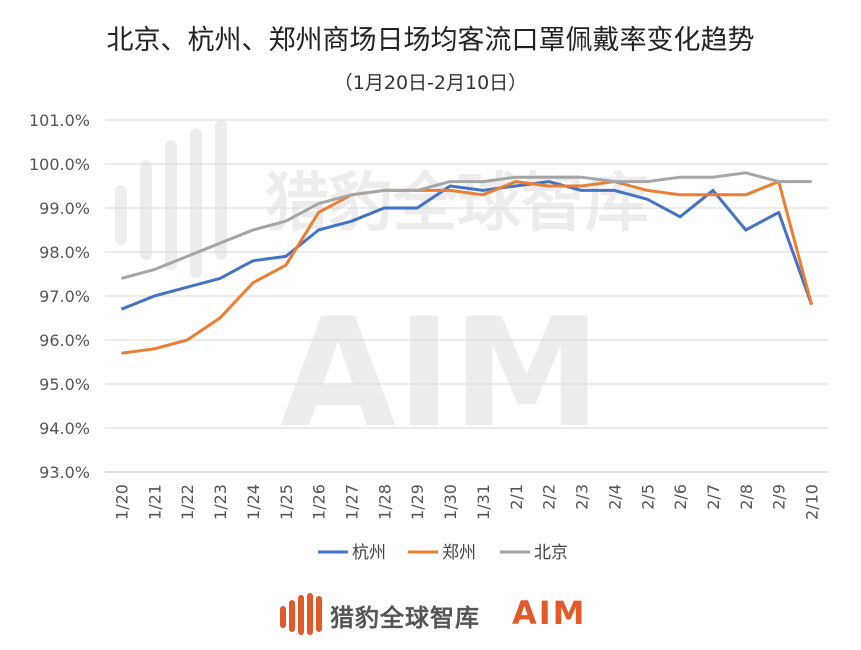 The image size is (861, 650). I want to click on y-tick-label: 96.0%, so click(64, 340).